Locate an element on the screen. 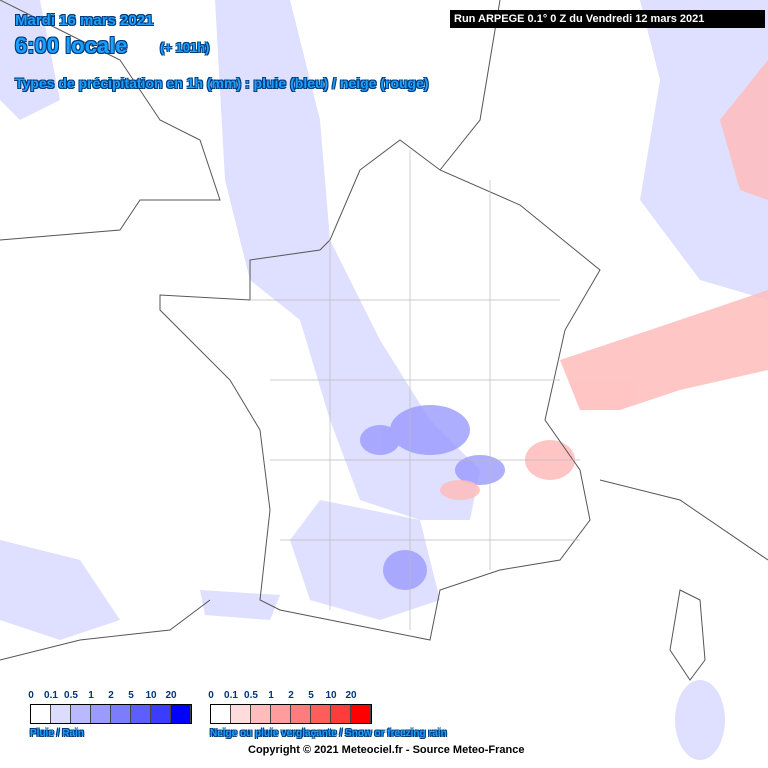 Image resolution: width=768 pixels, height=768 pixels. date: Mardi 16 mars 2021 is located at coordinates (84, 20).